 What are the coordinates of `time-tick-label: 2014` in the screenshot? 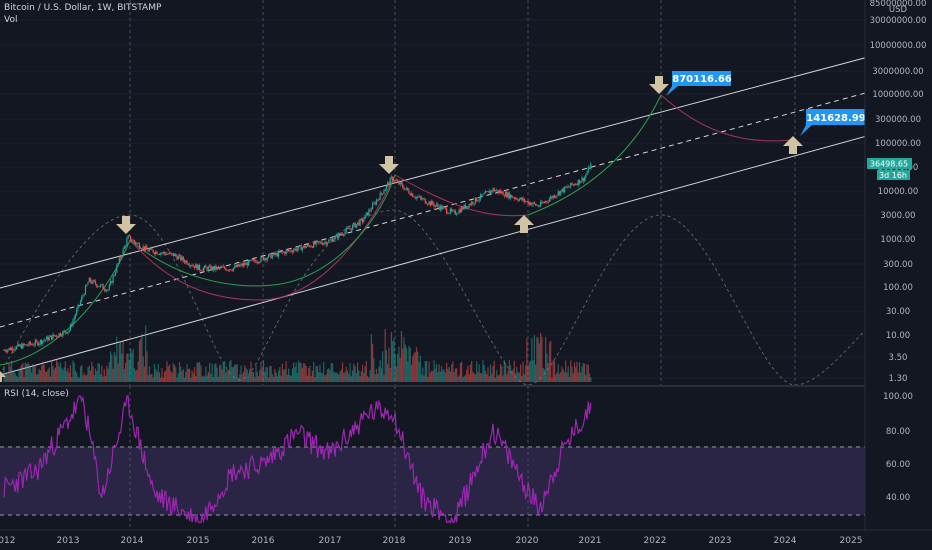 It's located at (132, 541).